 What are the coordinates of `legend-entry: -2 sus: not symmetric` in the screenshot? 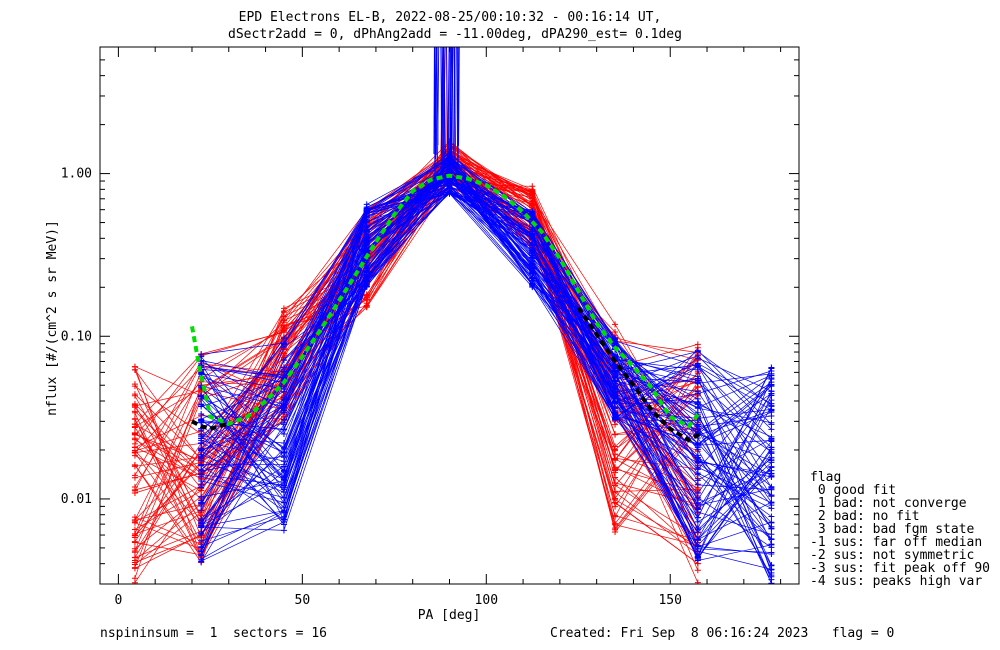 It's located at (892, 555).